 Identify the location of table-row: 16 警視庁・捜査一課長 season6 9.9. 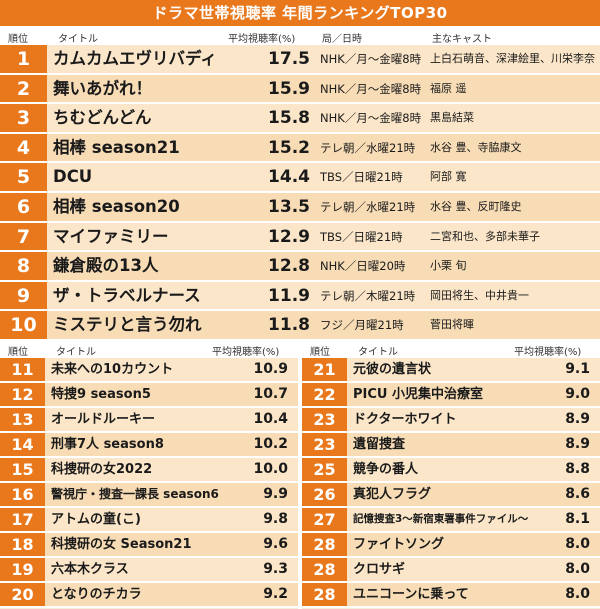
(149, 495).